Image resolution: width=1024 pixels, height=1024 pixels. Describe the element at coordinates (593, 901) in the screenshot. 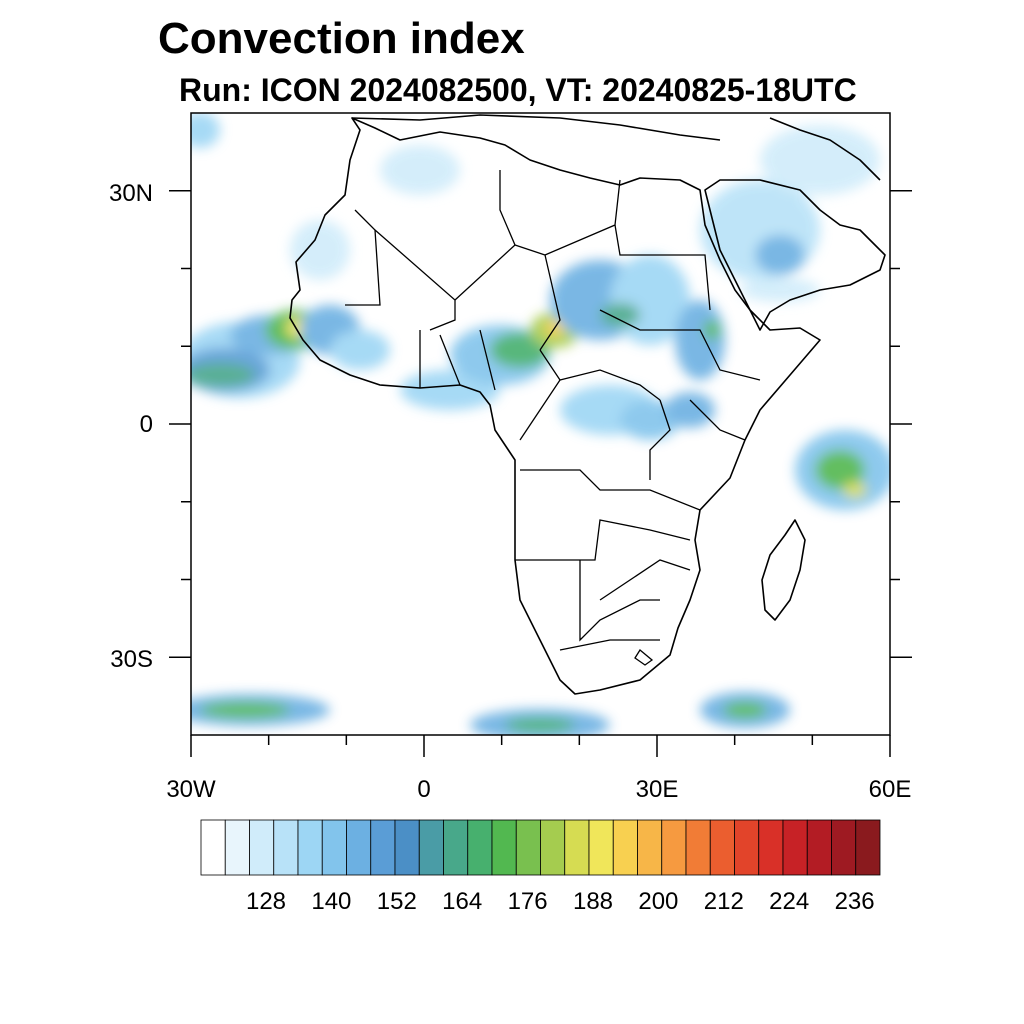

I see `colorbar-label: 188` at that location.